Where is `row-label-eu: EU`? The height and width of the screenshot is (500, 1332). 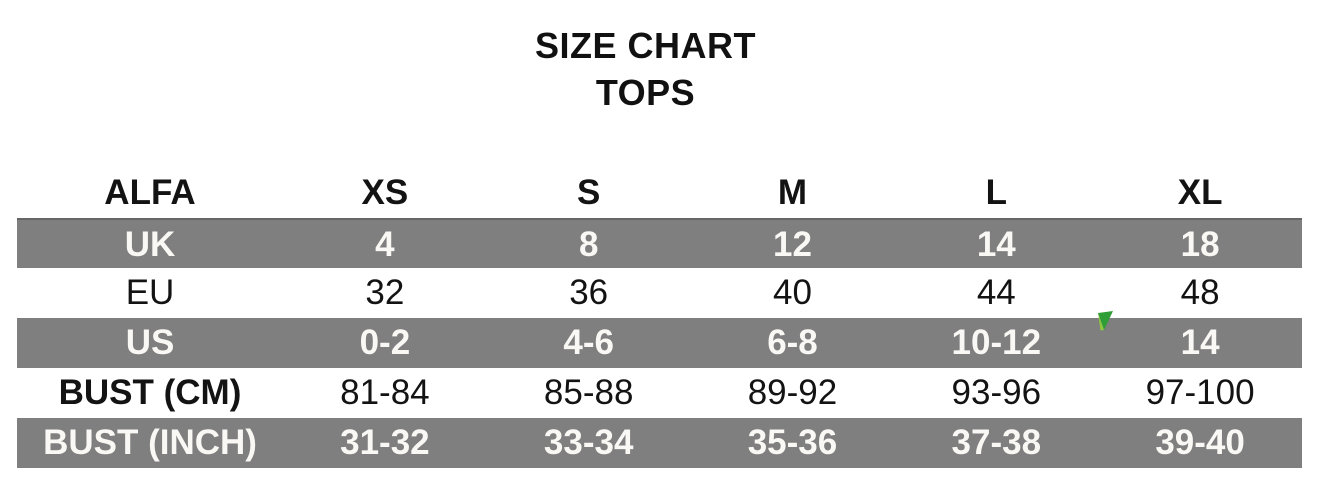 row-label-eu: EU is located at coordinates (150, 292).